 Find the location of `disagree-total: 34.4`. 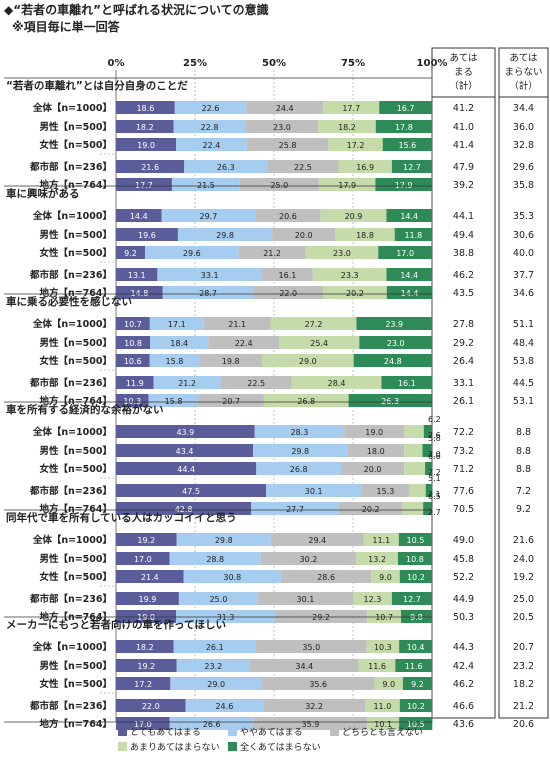

disagree-total: 34.4 is located at coordinates (523, 108).